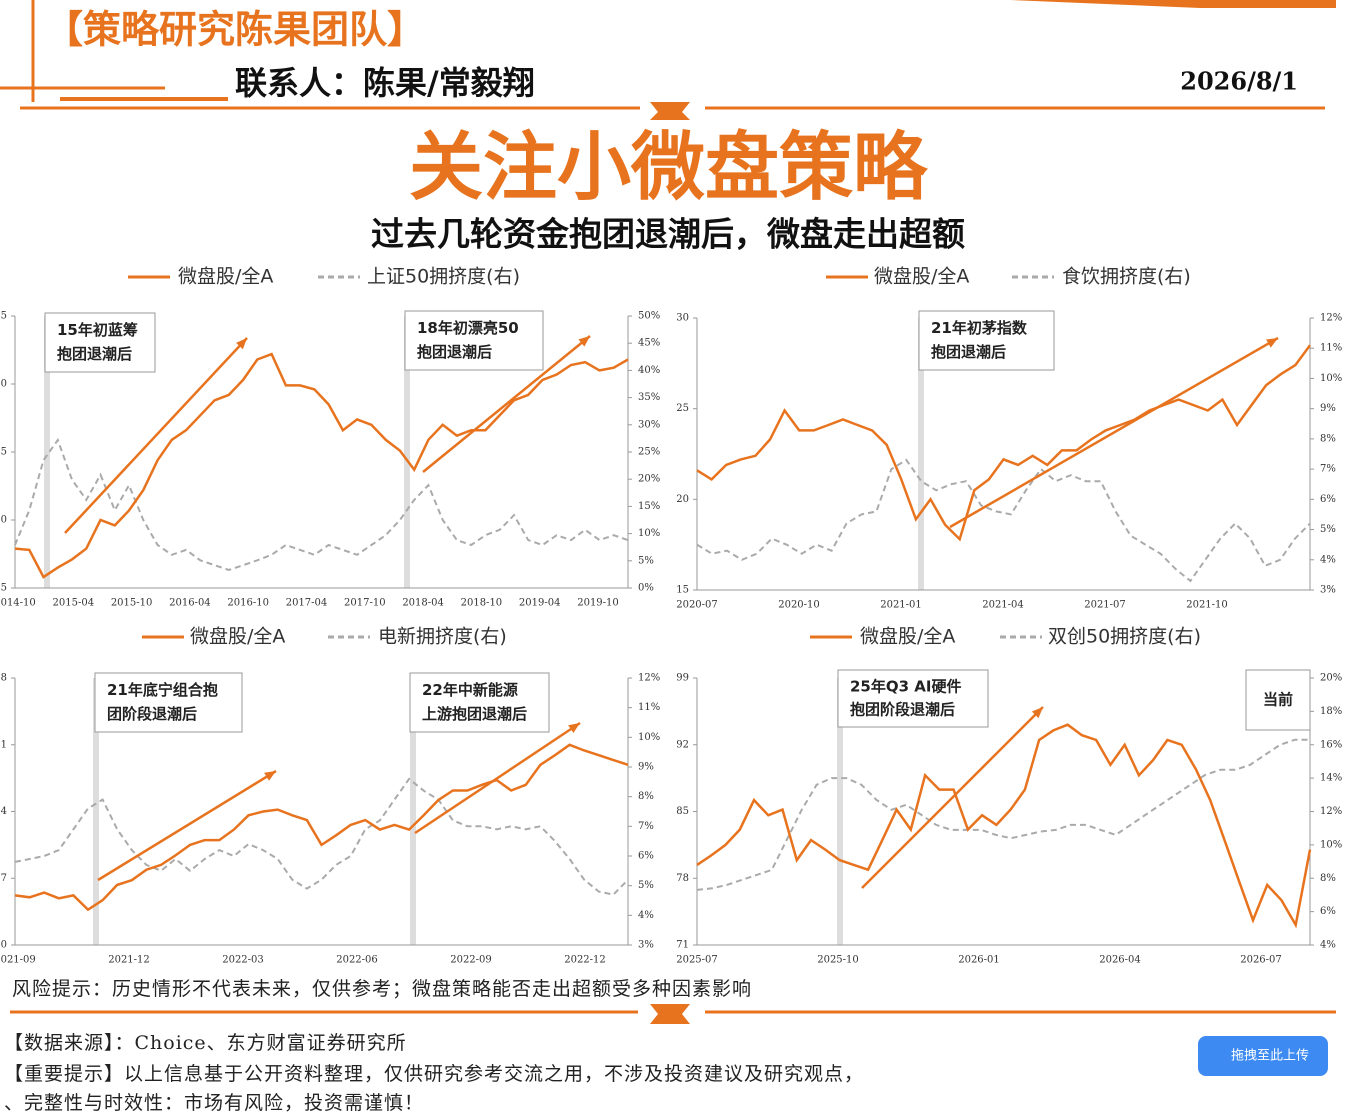 The width and height of the screenshot is (1346, 1114). Describe the element at coordinates (968, 352) in the screenshot. I see `annotation-text: 抱团退潮后` at that location.